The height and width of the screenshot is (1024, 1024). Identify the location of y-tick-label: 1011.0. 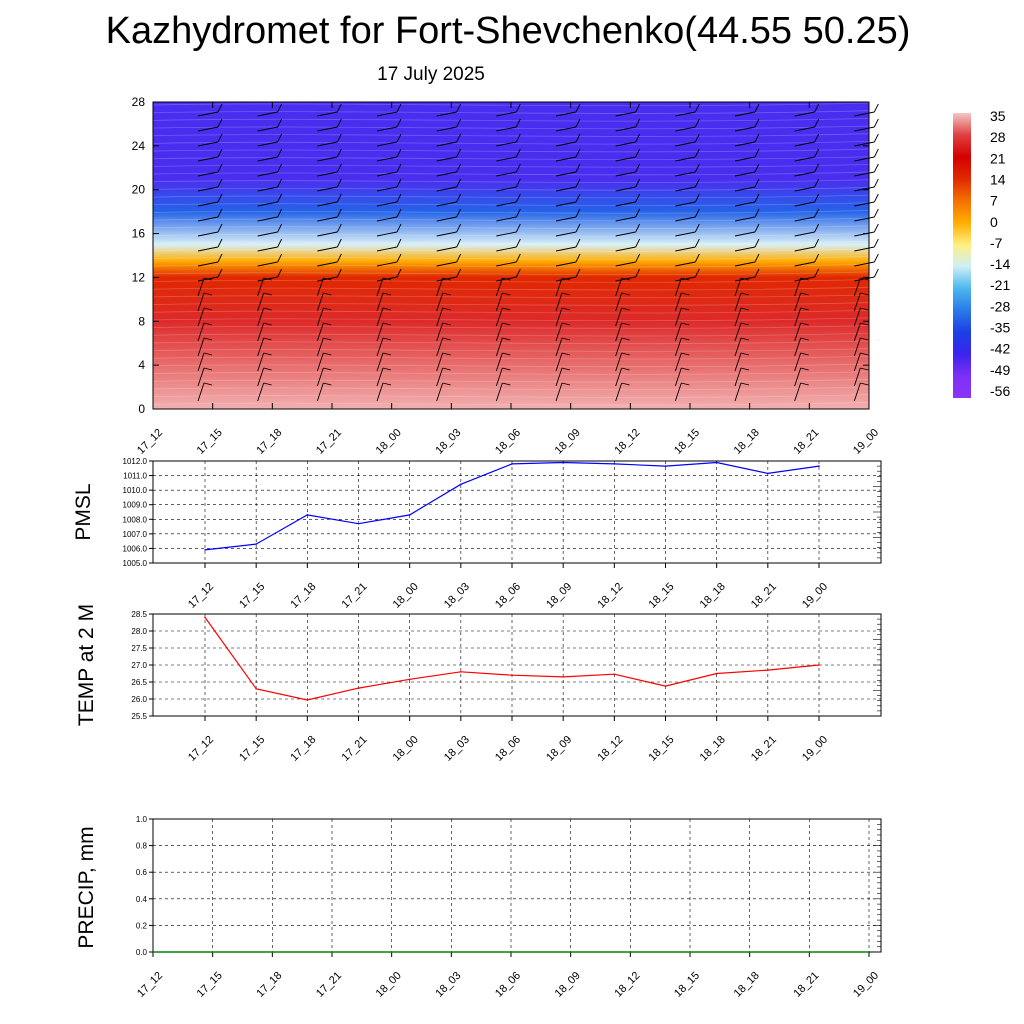
(135, 476).